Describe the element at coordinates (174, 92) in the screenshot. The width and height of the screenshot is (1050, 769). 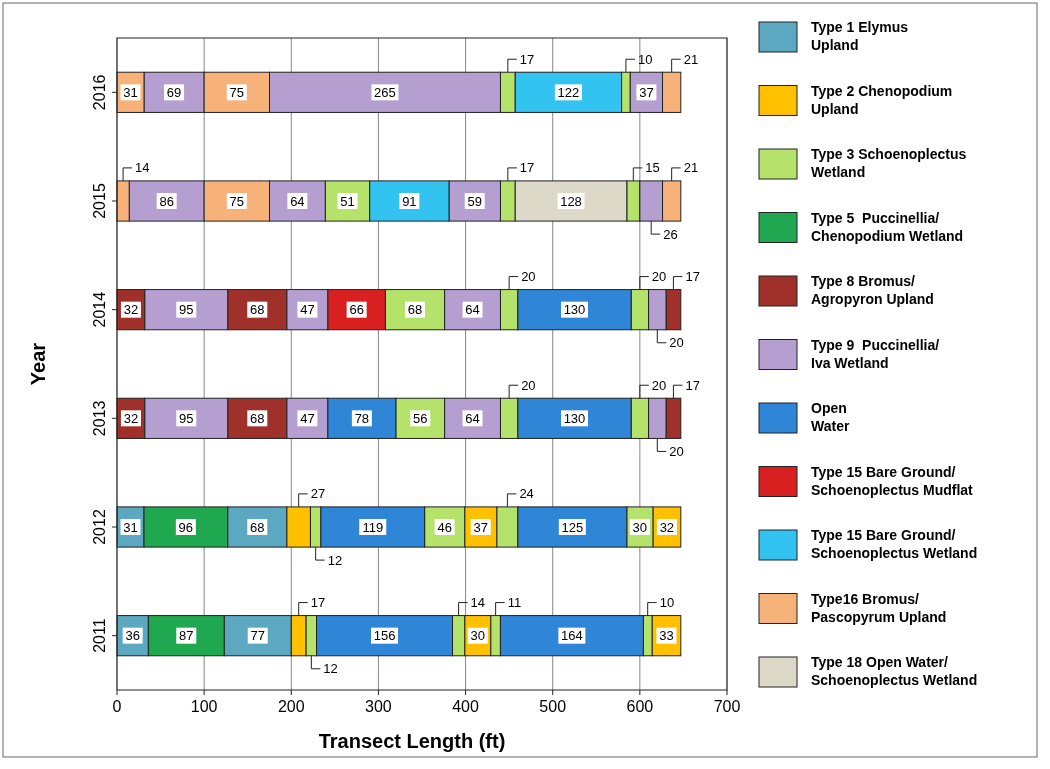
I see `data-label: 69` at that location.